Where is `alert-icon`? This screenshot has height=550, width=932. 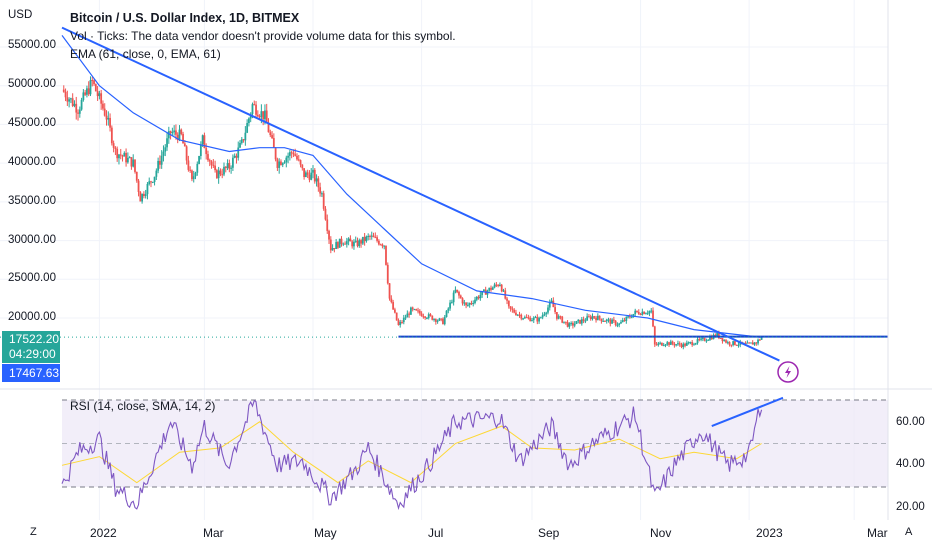
alert-icon is located at coordinates (788, 372).